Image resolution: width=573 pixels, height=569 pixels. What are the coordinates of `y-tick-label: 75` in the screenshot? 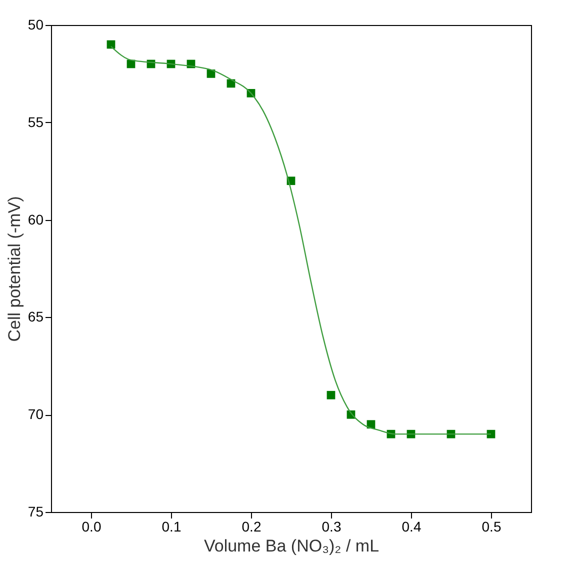 It's located at (36, 512).